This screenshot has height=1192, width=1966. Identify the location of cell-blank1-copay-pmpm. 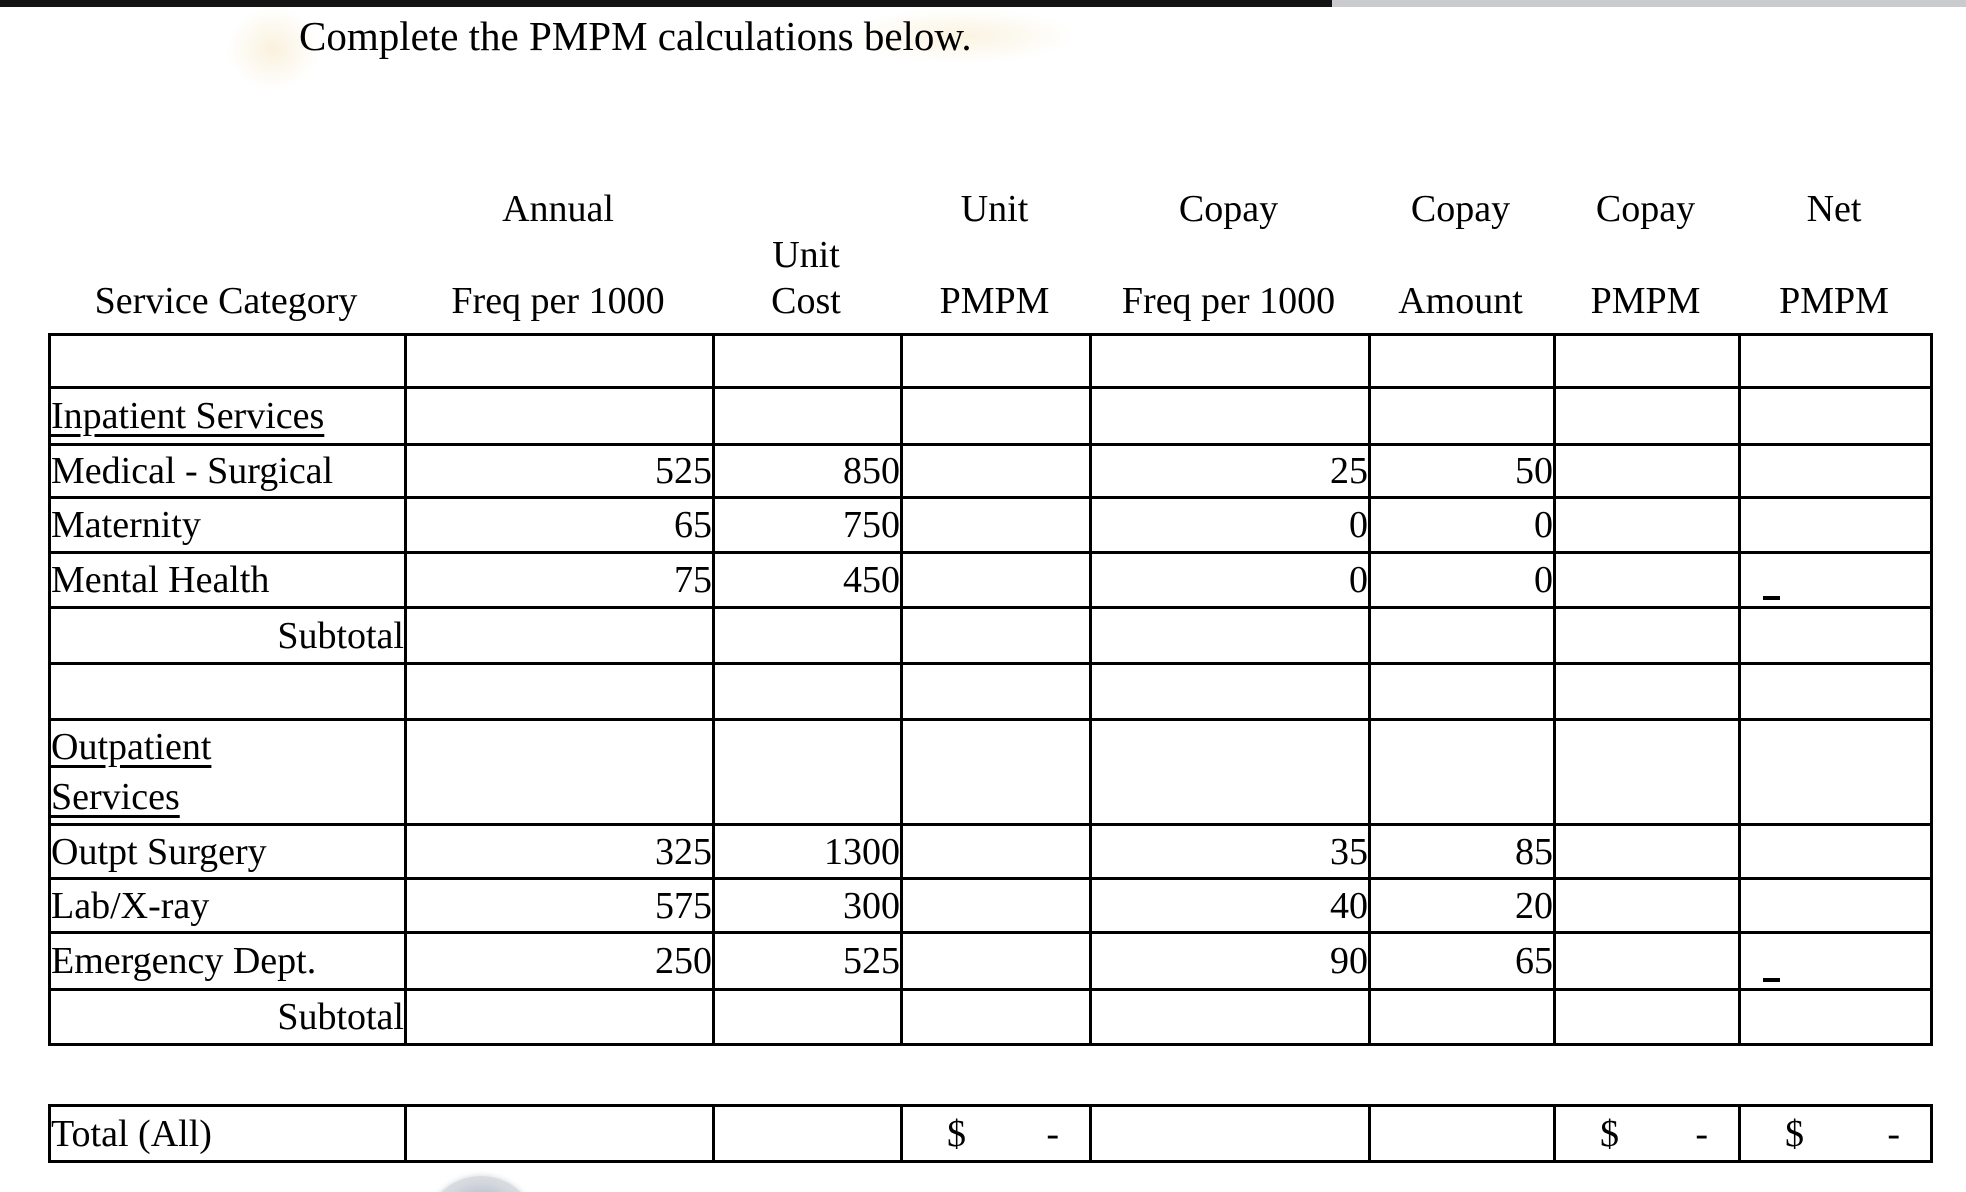
(1647, 361).